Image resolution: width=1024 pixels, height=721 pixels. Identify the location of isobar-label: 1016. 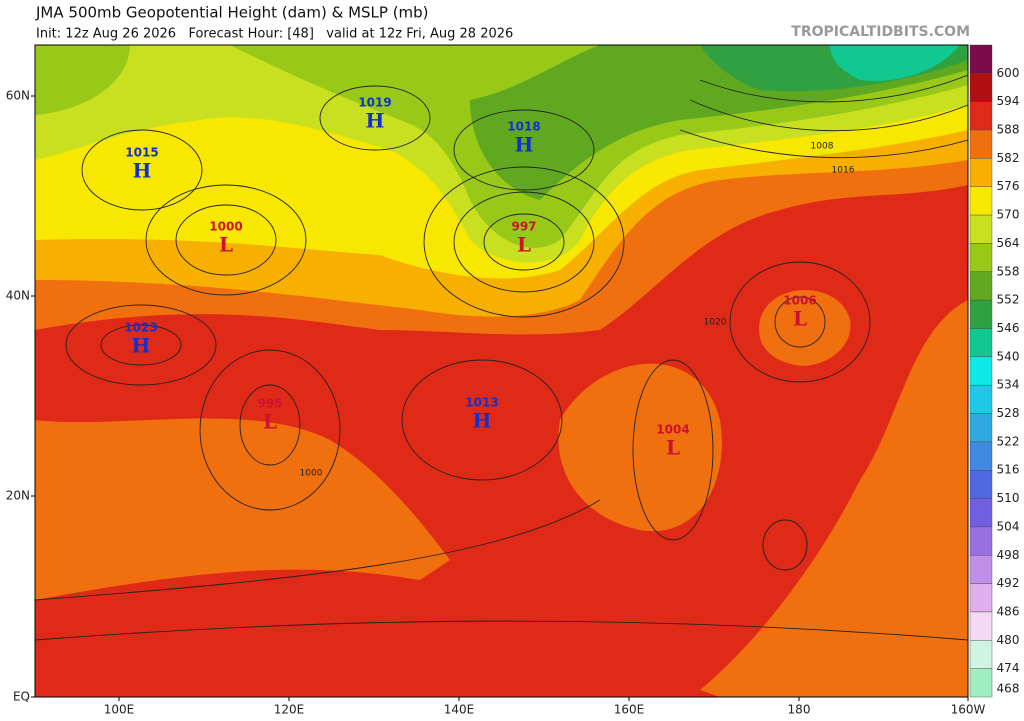
(843, 171).